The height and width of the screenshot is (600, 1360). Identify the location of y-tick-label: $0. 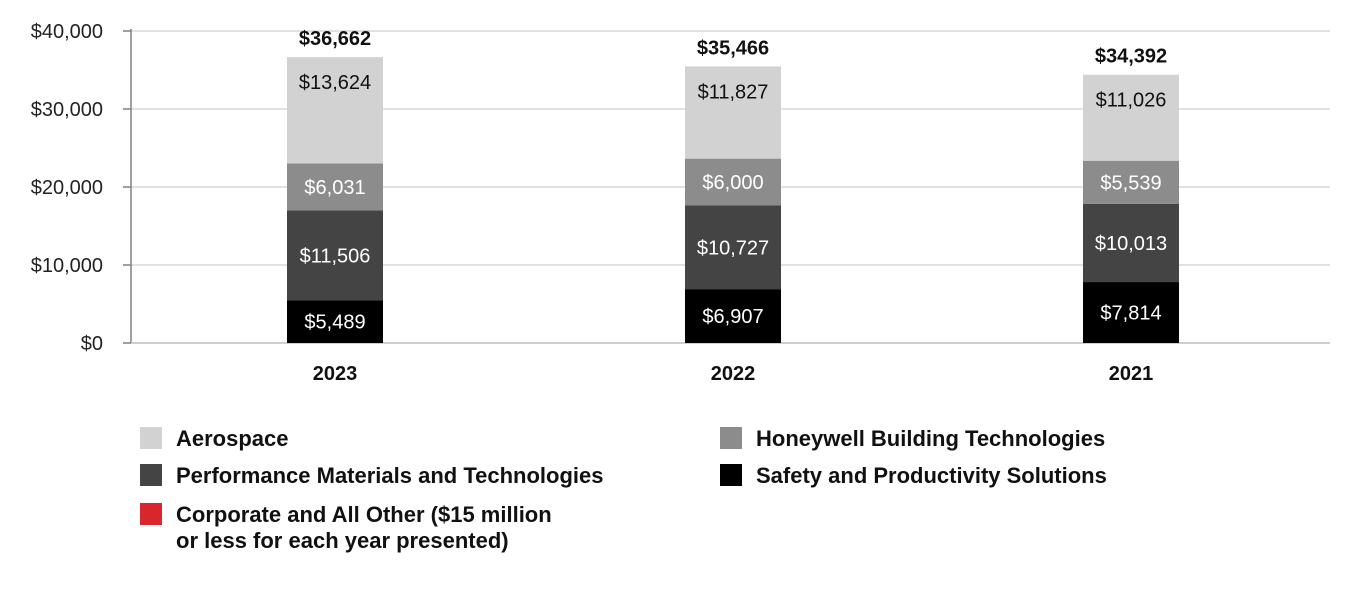
(92, 344).